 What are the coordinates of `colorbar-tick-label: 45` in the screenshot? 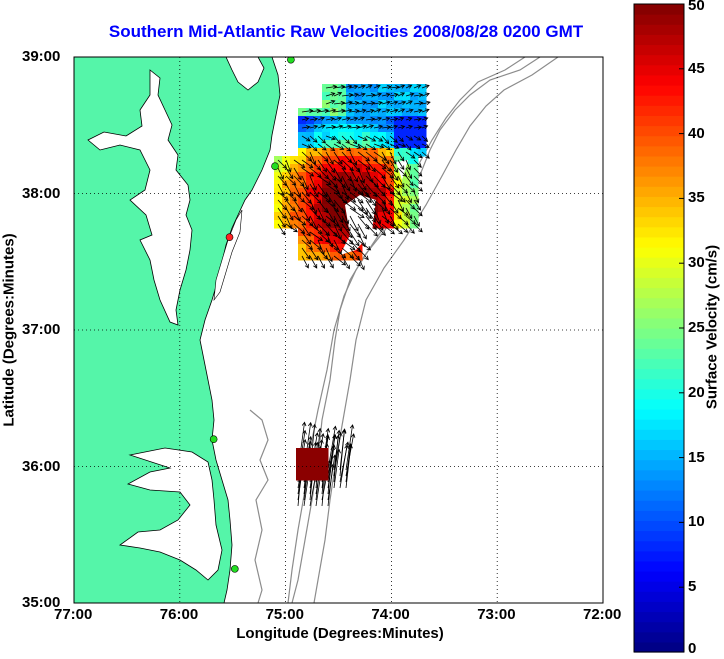 It's located at (696, 68).